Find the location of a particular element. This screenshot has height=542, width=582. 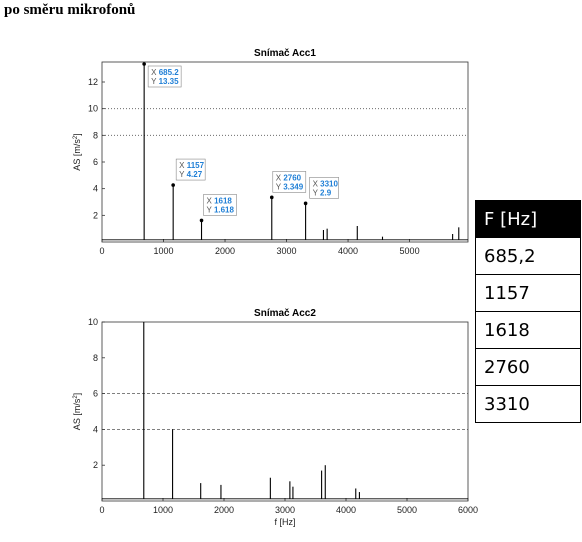

table-row: 685,2 is located at coordinates (528, 256).